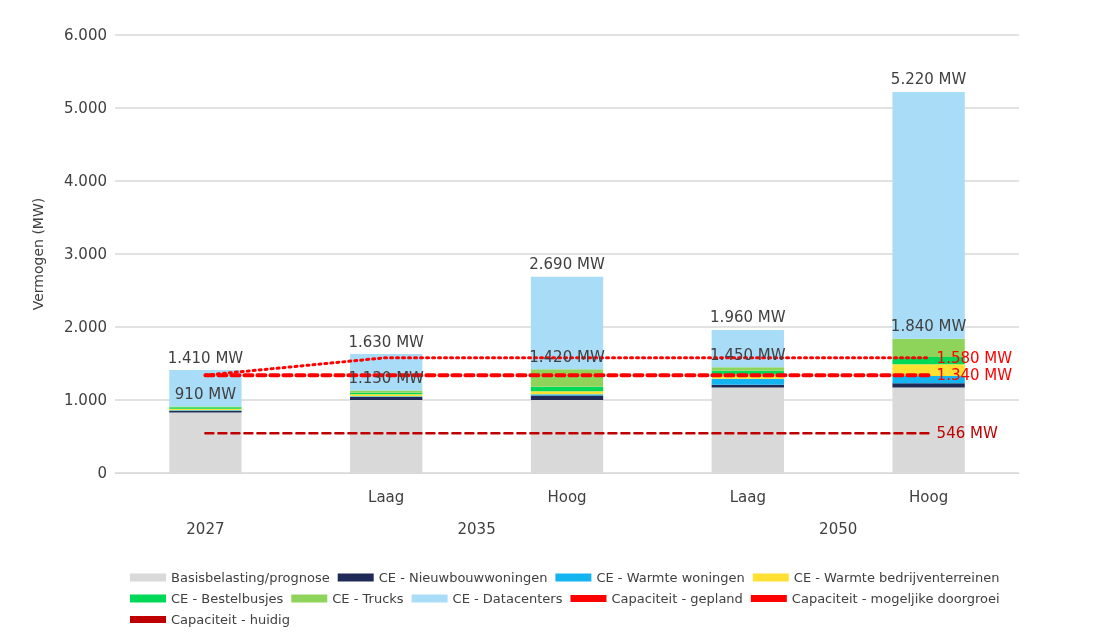 This screenshot has width=1104, height=633. What do you see at coordinates (476, 528) in the screenshot?
I see `text: 2035` at bounding box center [476, 528].